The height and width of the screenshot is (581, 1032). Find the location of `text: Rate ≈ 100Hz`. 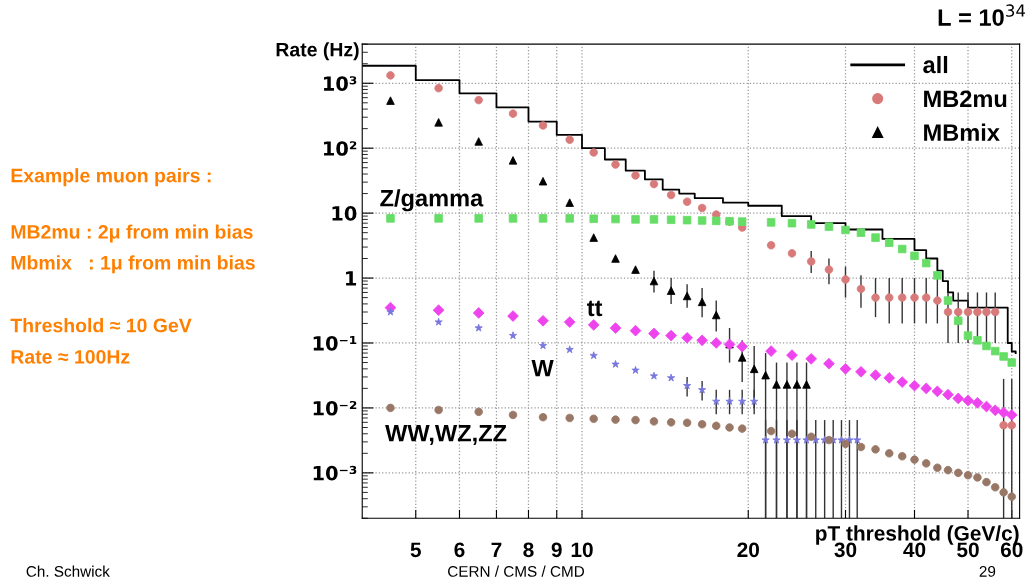

text: Rate ≈ 100Hz is located at coordinates (70, 356).